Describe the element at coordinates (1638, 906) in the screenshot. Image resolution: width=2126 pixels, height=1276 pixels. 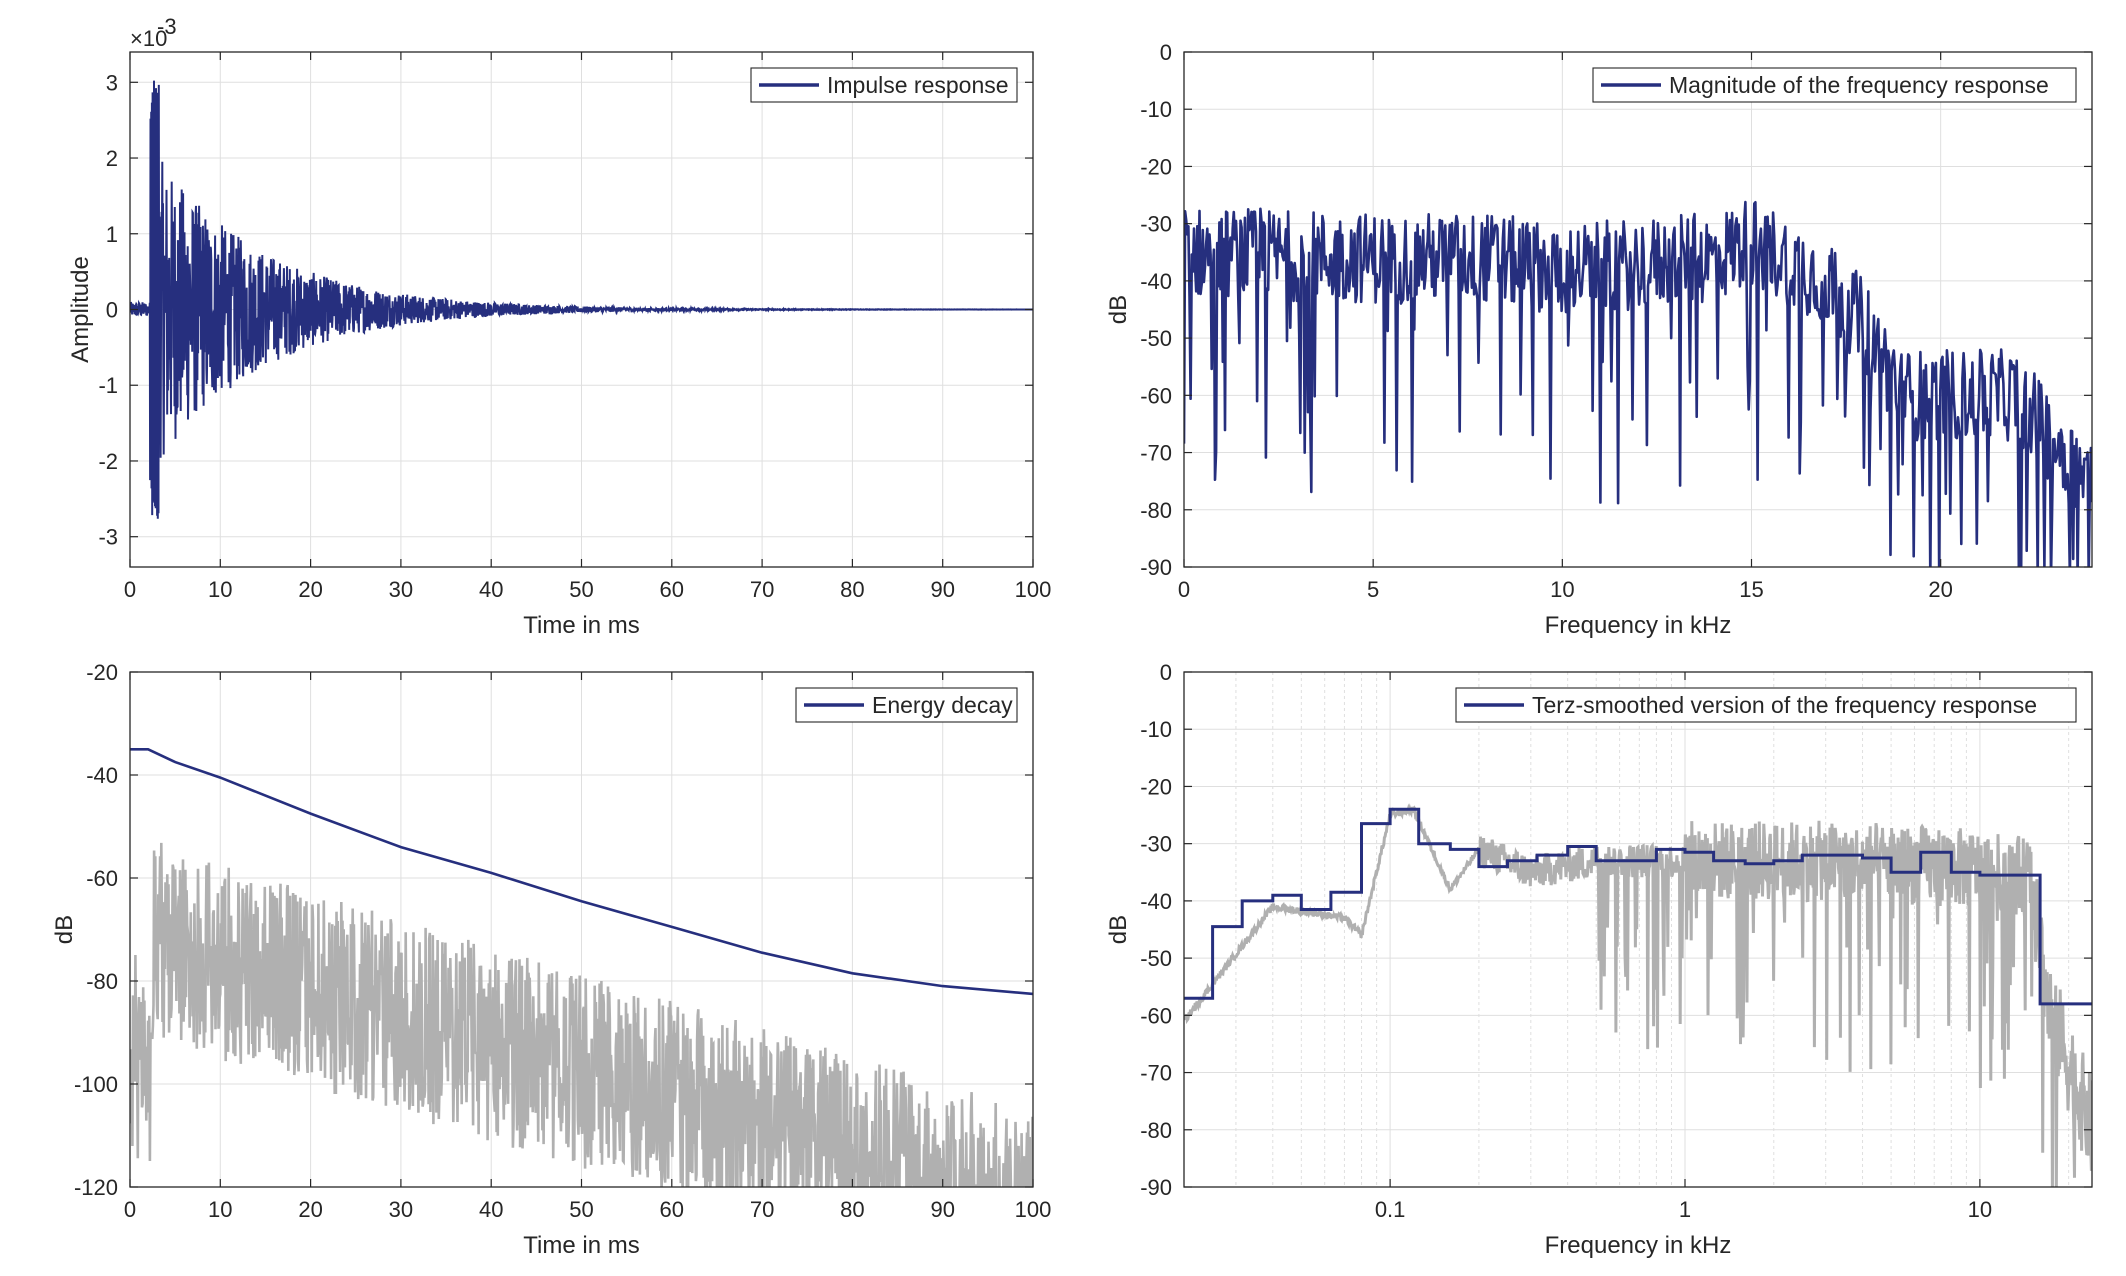
I see `terz-smoothed-line` at that location.